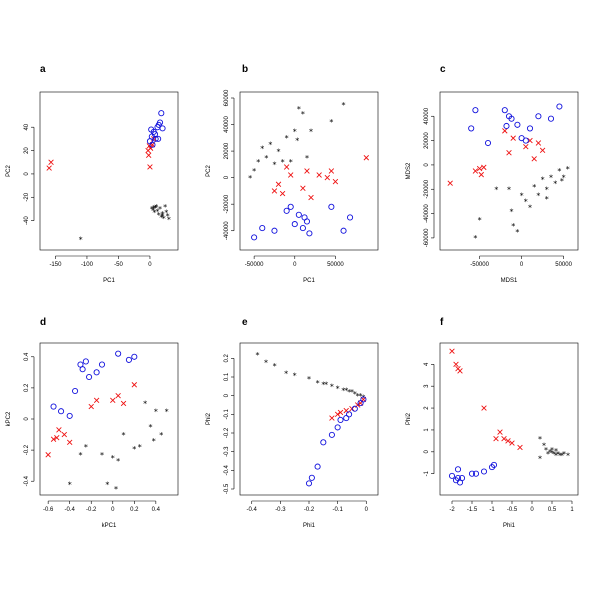 Image resolution: width=600 pixels, height=599 pixels. I want to click on y-axis-label-e: Phi2, so click(209, 418).